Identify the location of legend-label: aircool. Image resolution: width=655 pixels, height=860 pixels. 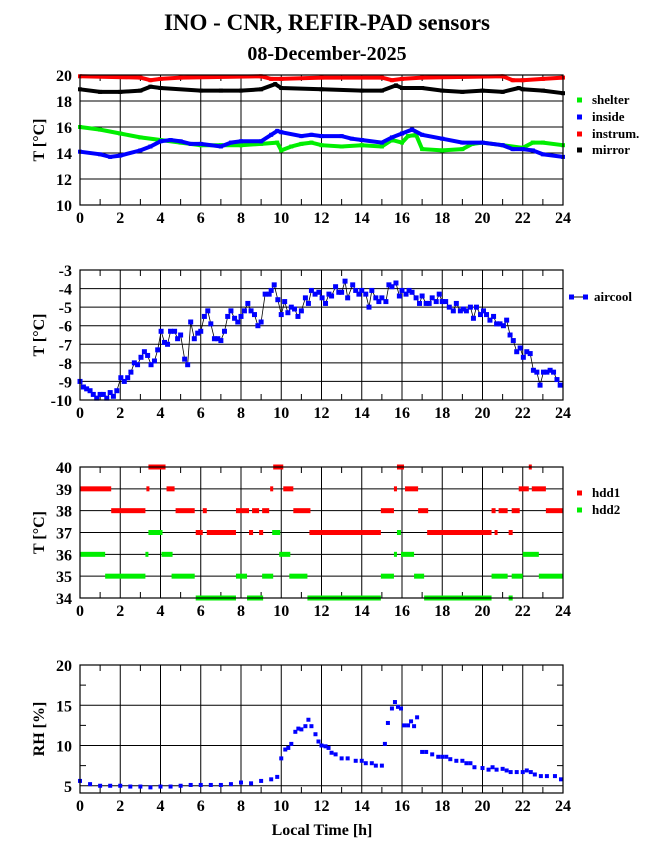
(613, 296).